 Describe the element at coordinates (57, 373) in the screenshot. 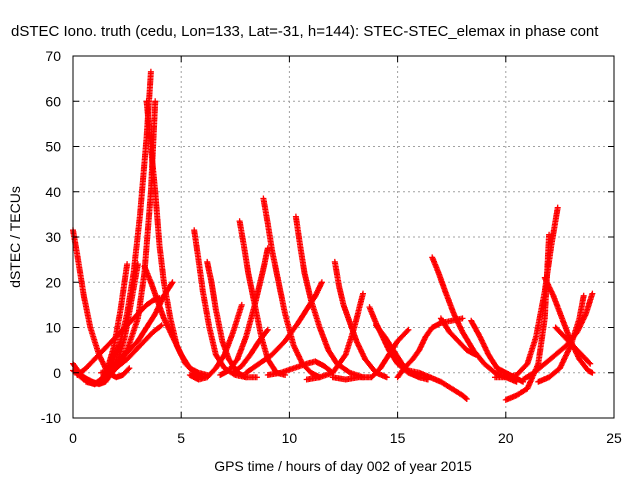

I see `y-tick-label: 0` at that location.